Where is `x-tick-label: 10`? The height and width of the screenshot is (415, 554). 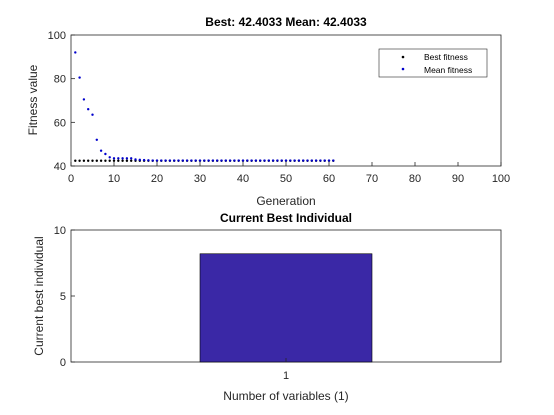 x-tick-label: 10 is located at coordinates (114, 179).